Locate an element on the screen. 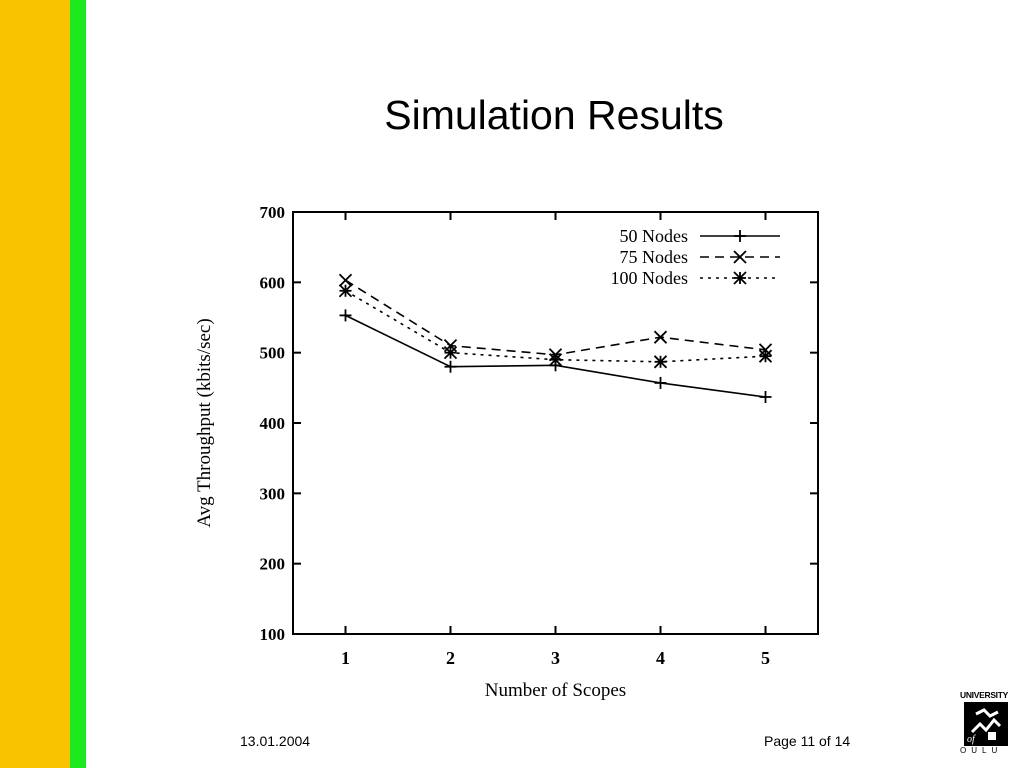  y-tick-label: 100 is located at coordinates (273, 634).